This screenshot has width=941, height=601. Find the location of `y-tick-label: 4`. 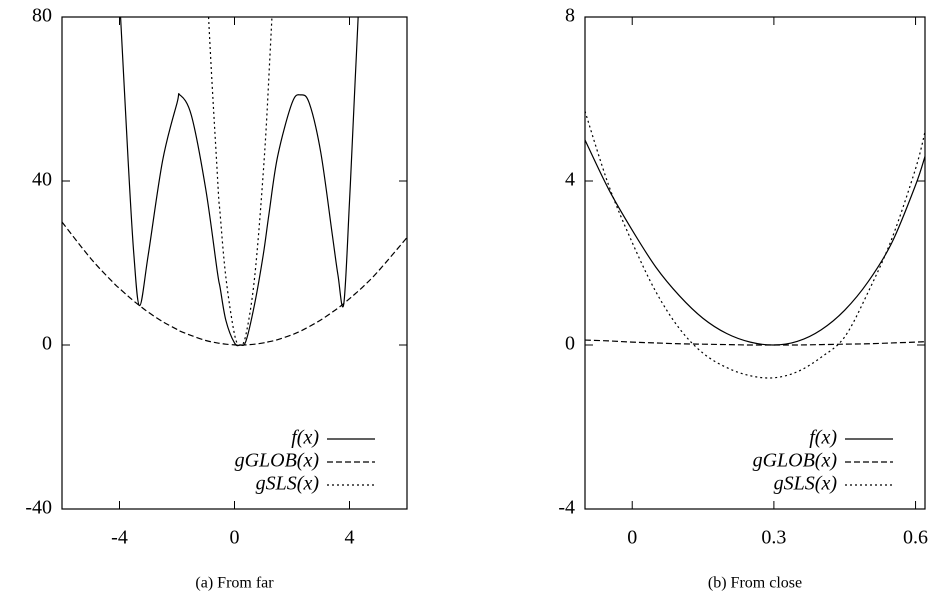

y-tick-label: 4 is located at coordinates (570, 180).